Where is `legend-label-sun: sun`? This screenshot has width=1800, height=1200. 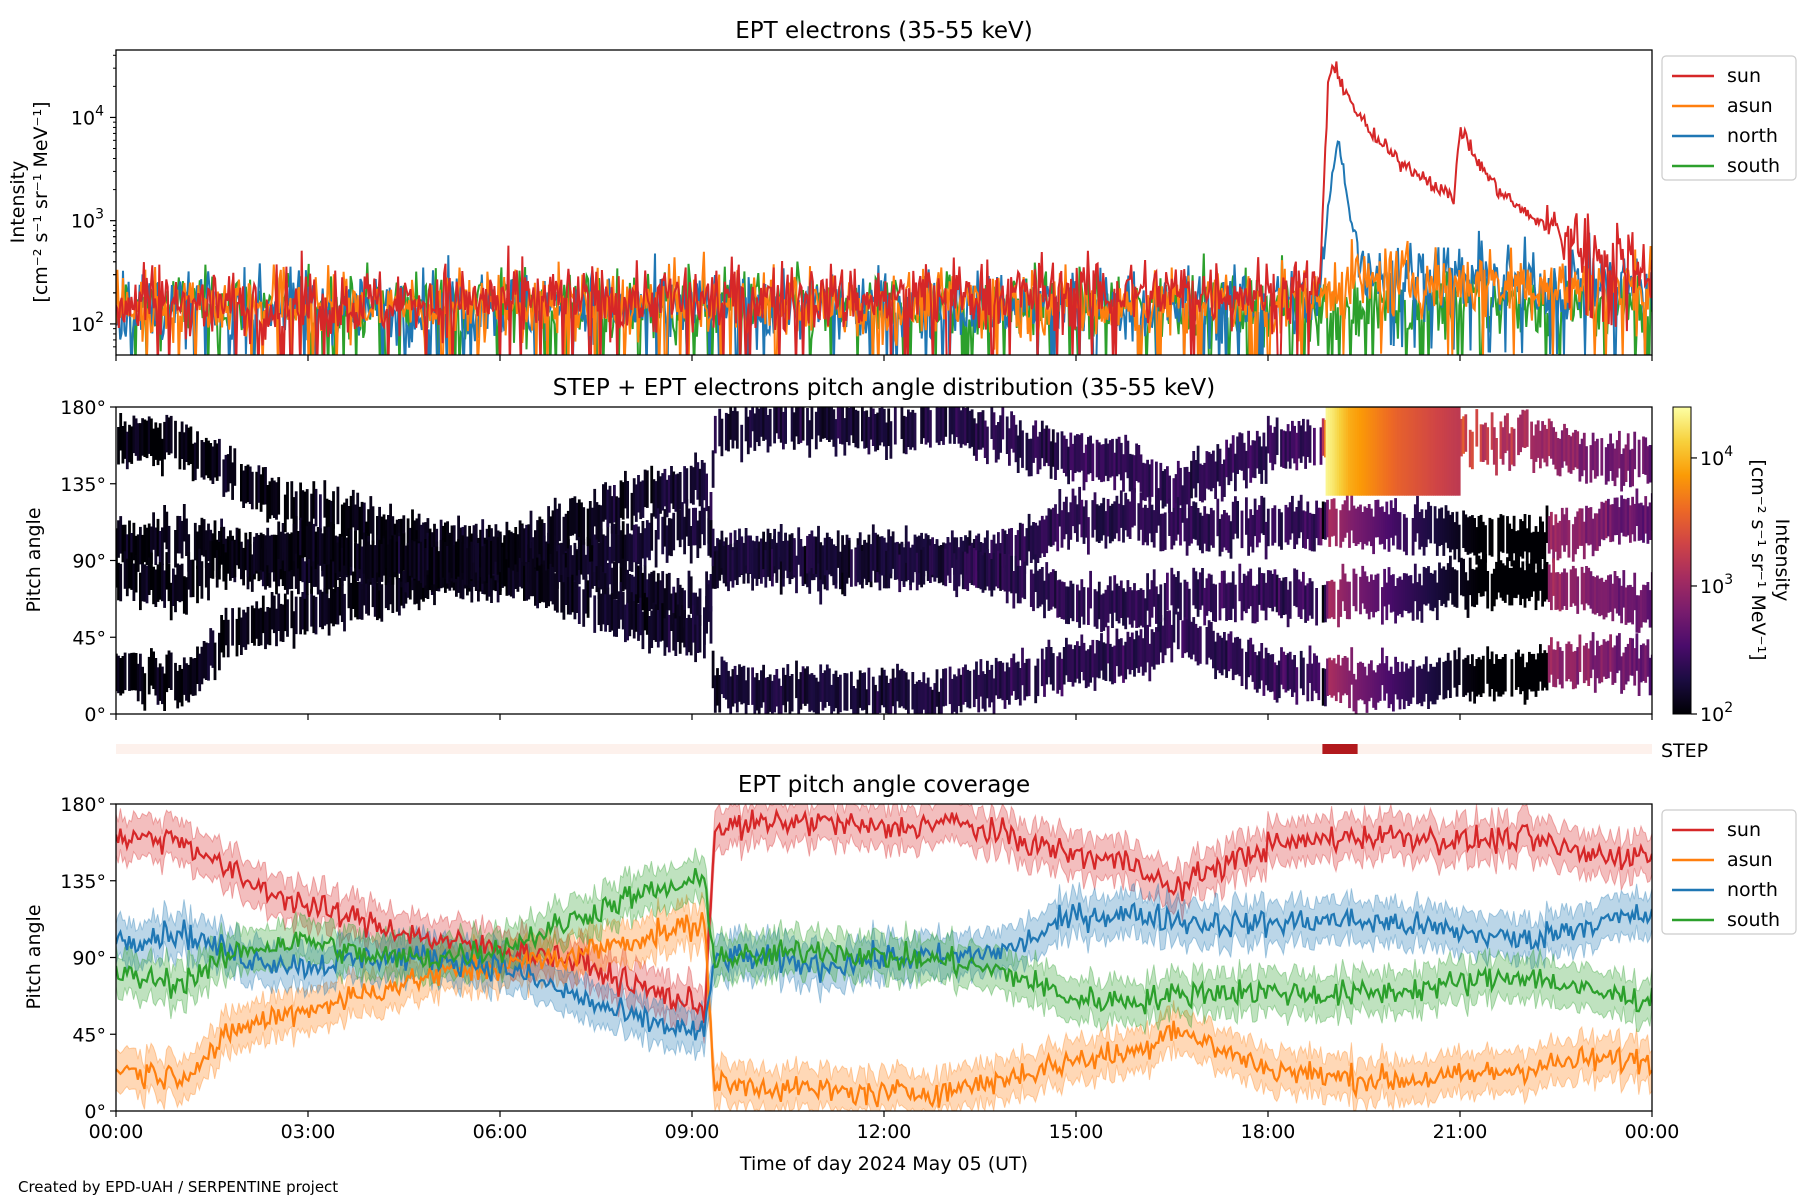
legend-label-sun: sun is located at coordinates (1744, 76).